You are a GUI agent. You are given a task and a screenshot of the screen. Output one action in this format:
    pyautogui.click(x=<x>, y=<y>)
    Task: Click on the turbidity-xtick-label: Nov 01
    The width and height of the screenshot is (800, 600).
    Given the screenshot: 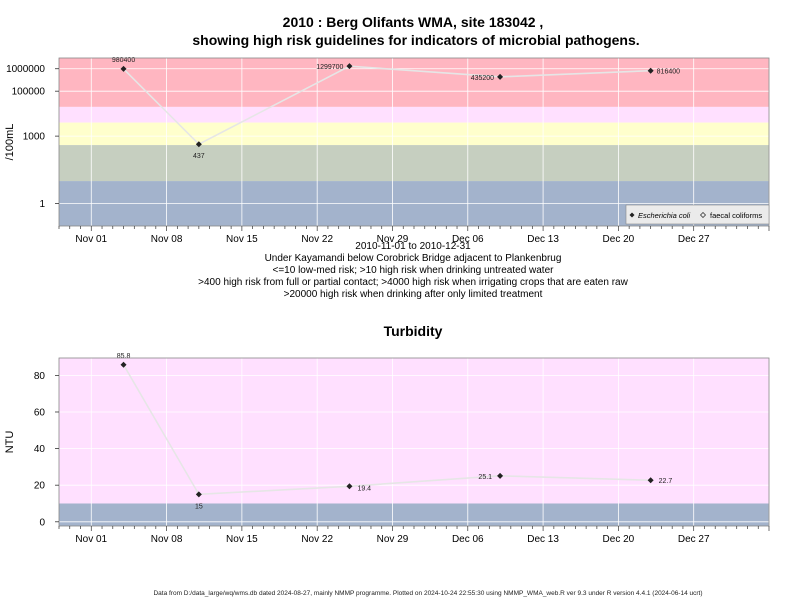 What is the action you would take?
    pyautogui.click(x=91, y=539)
    